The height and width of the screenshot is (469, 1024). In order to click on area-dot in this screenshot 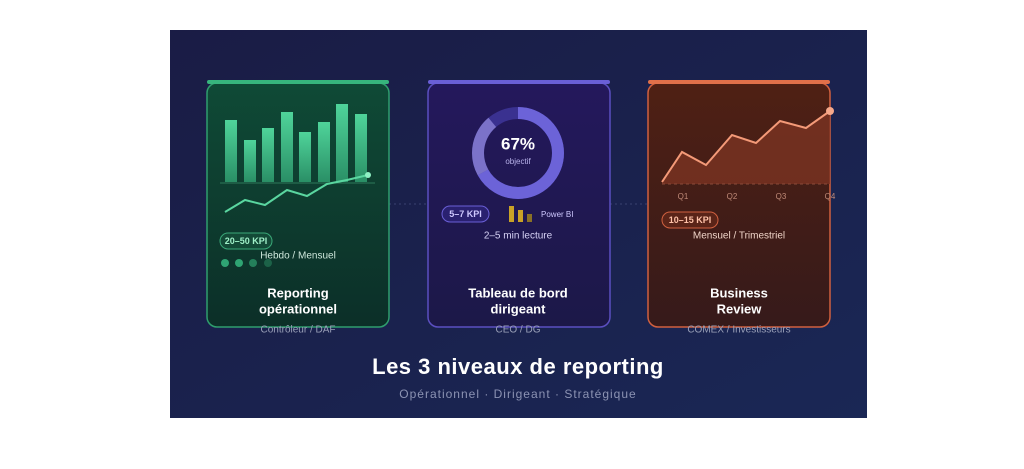, I will do `click(830, 111)`.